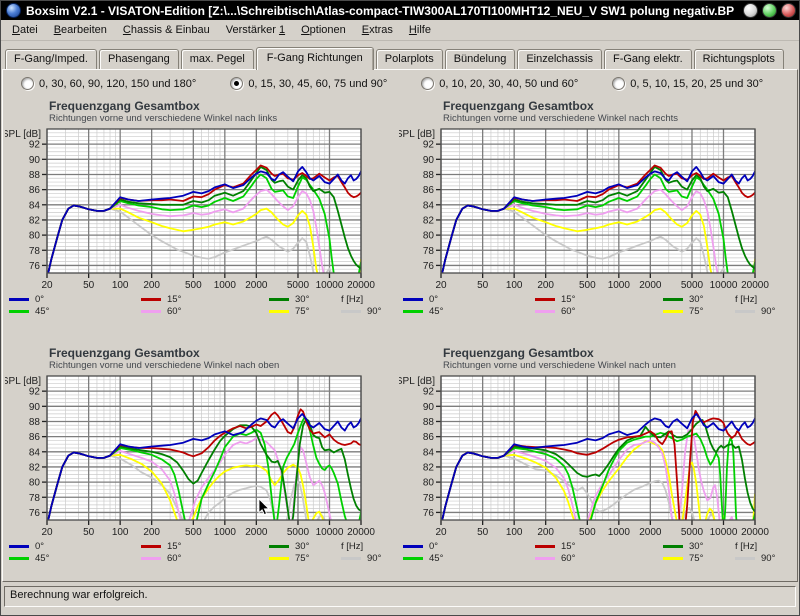 This screenshot has height=616, width=800. Describe the element at coordinates (419, 30) in the screenshot. I see `menu-item-hilfe: Hilfe` at that location.